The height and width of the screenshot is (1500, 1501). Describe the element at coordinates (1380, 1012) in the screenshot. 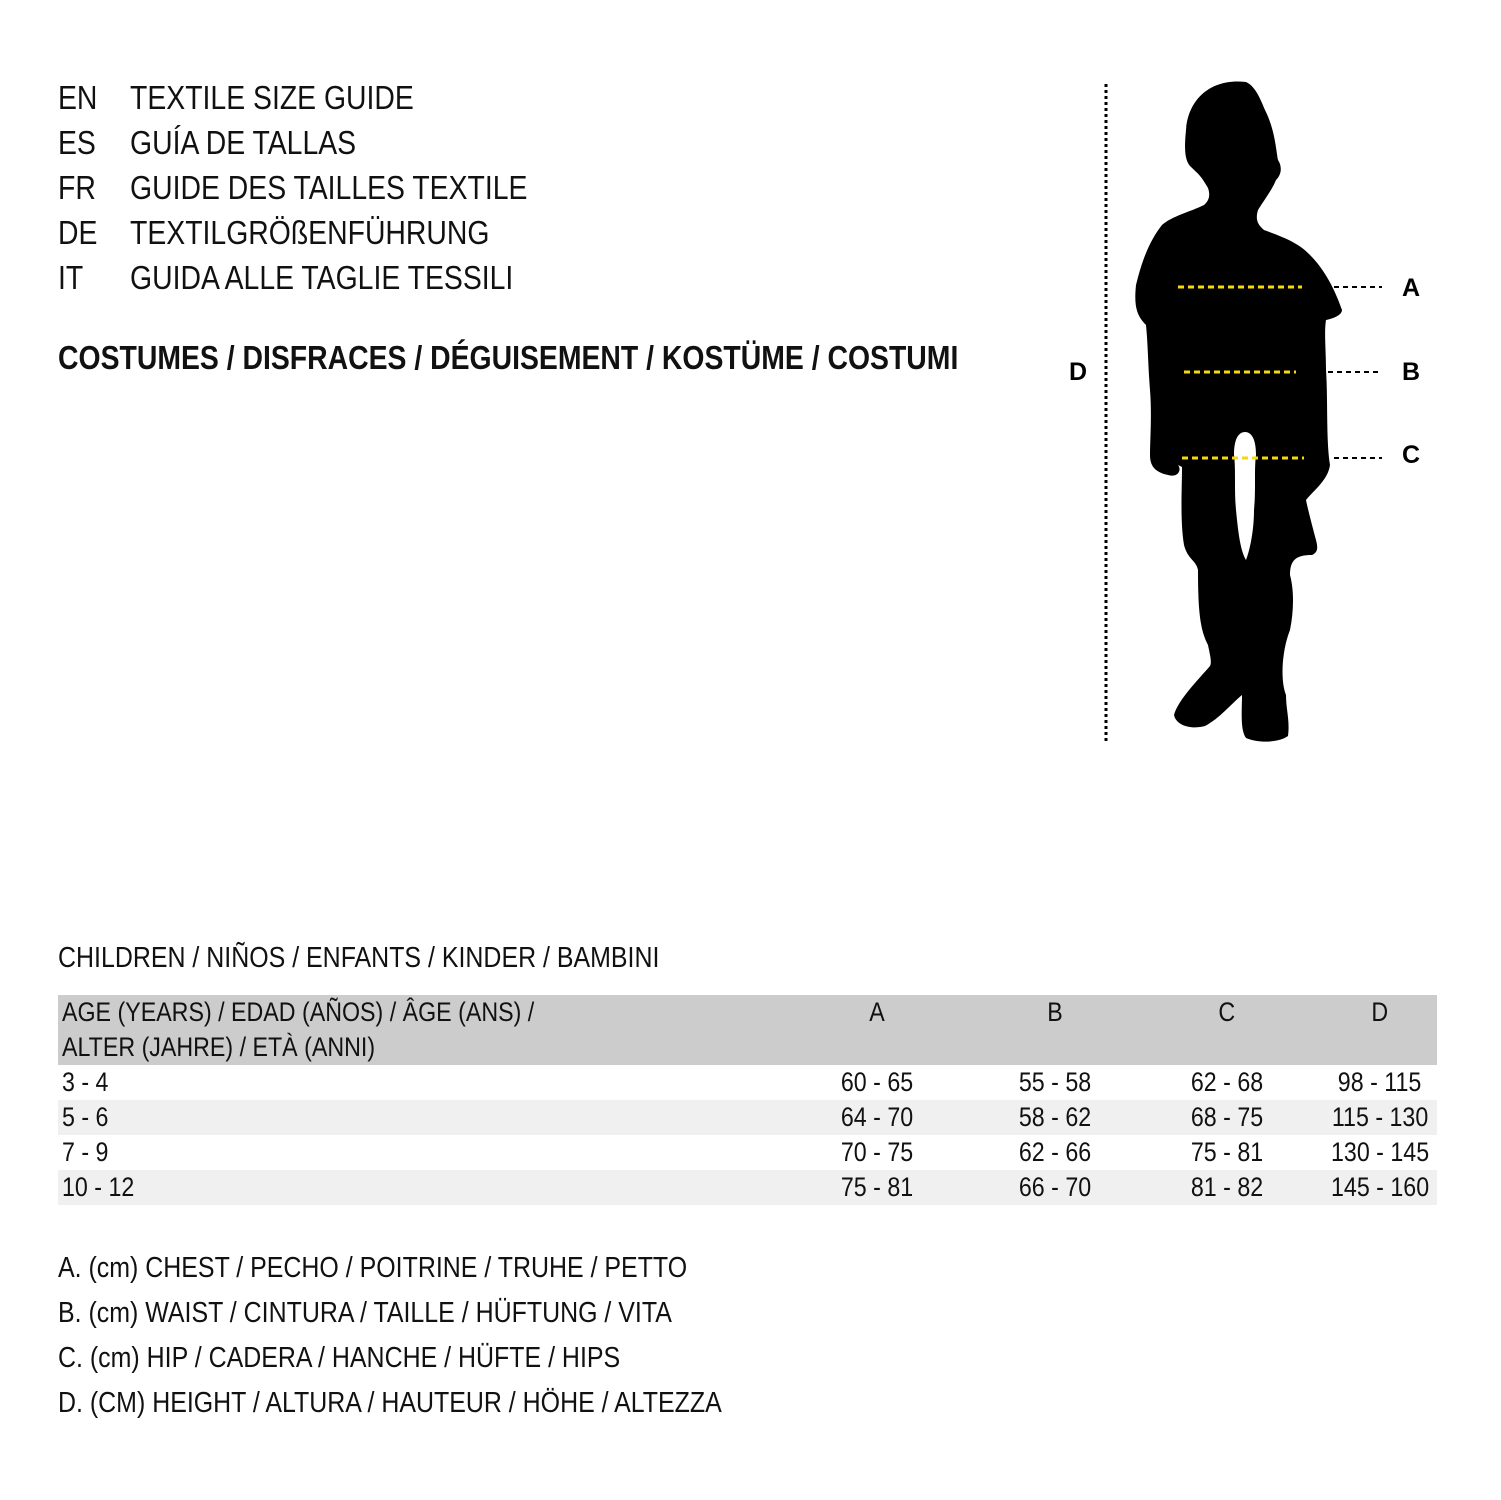

I see `header-d: D` at that location.